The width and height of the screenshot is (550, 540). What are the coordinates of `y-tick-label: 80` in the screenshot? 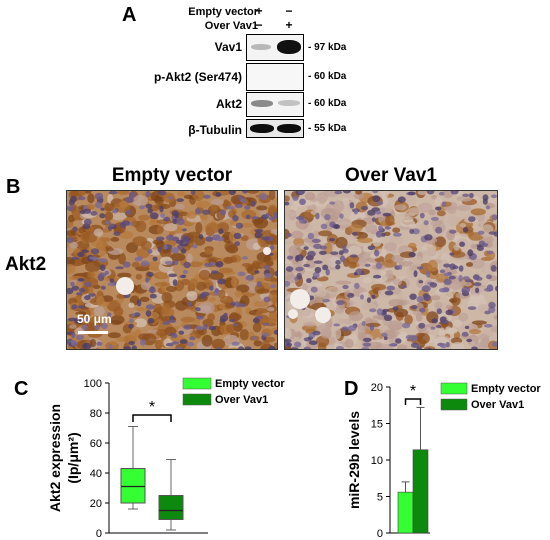 It's located at (96, 414).